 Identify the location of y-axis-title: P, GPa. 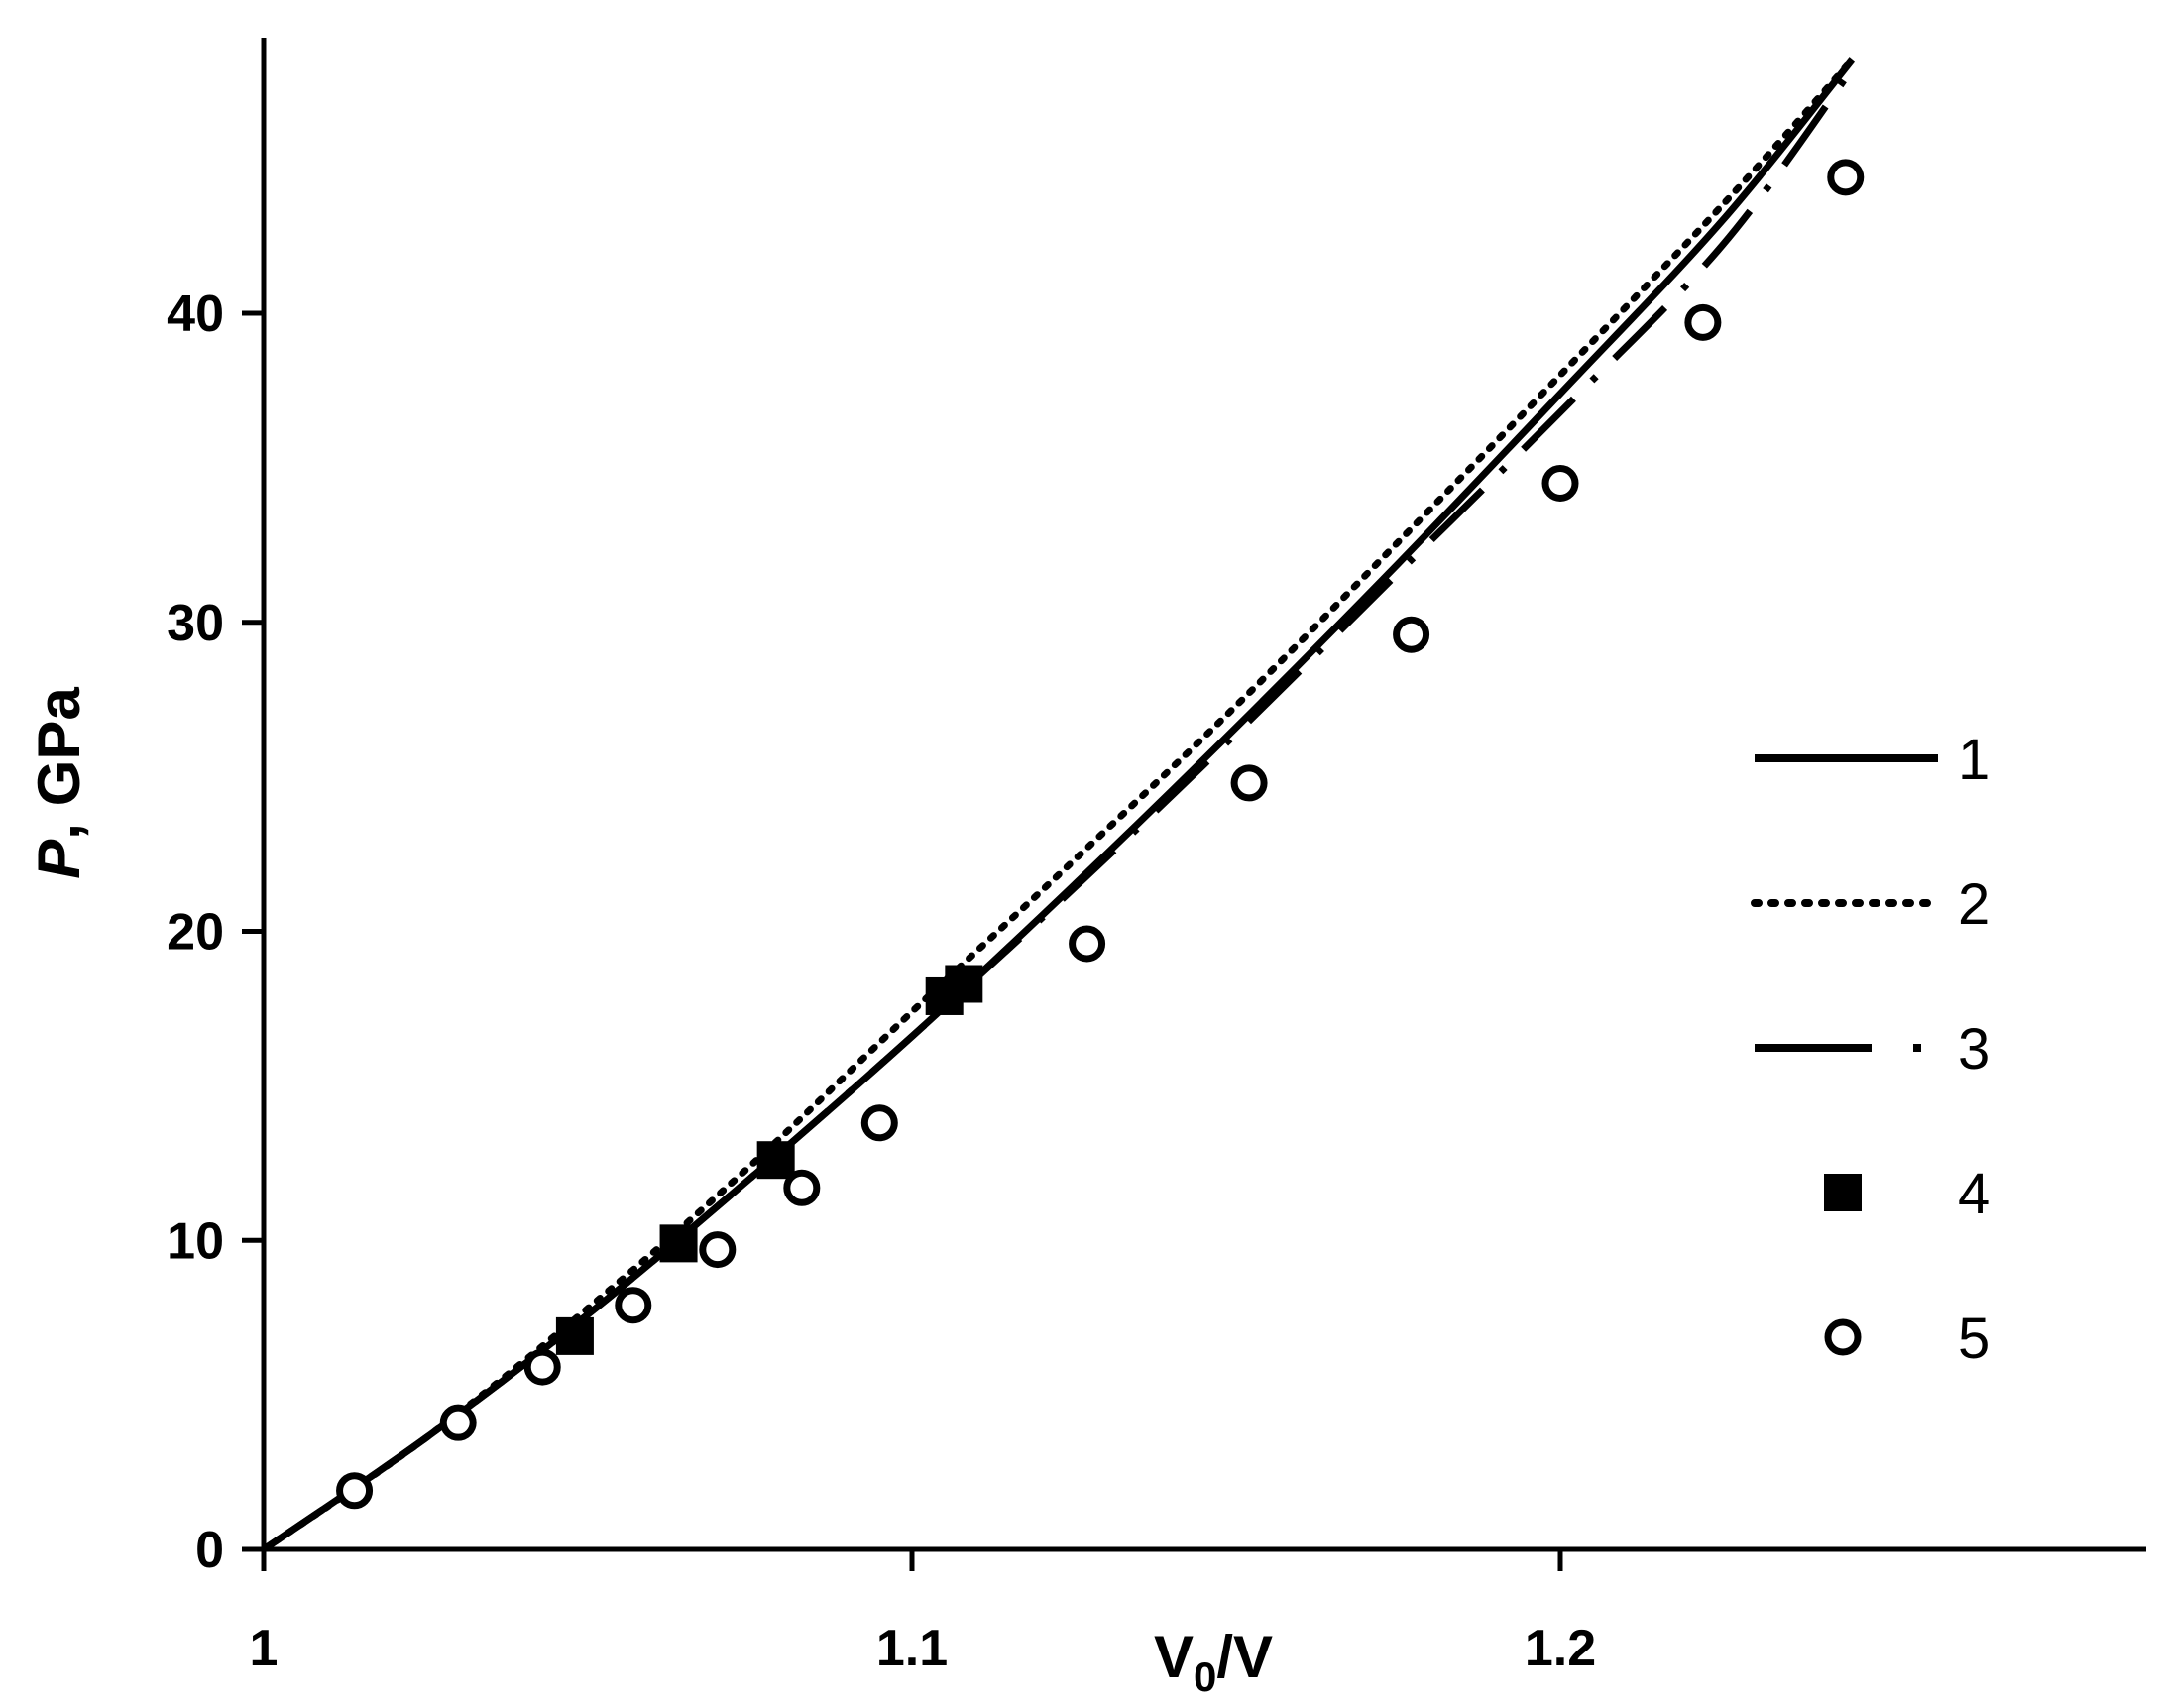
(59, 783).